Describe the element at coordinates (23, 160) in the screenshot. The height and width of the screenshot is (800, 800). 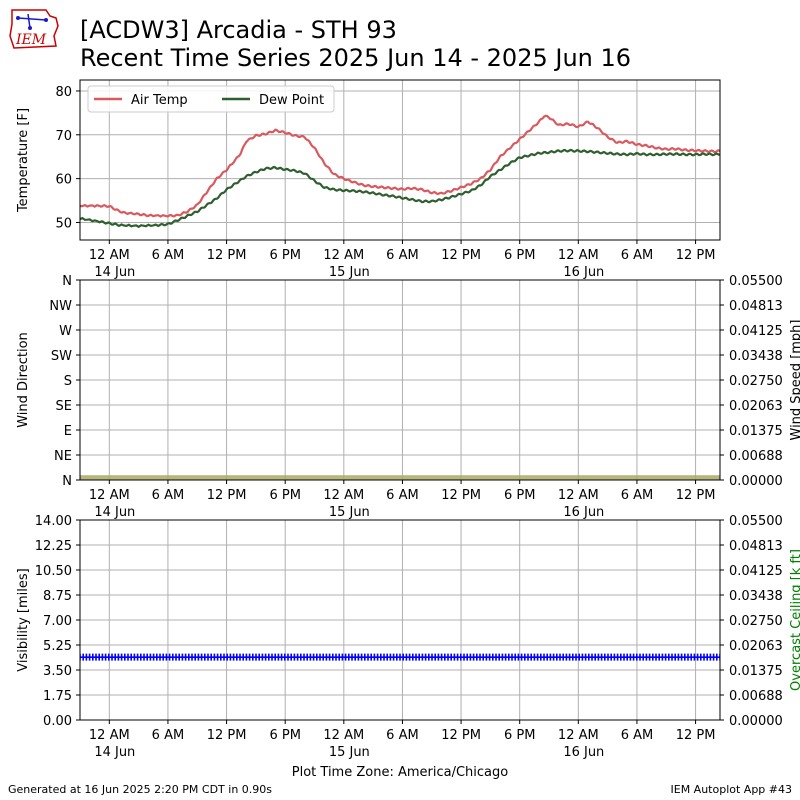
I see `y-axis-label: Temperature [F]` at that location.